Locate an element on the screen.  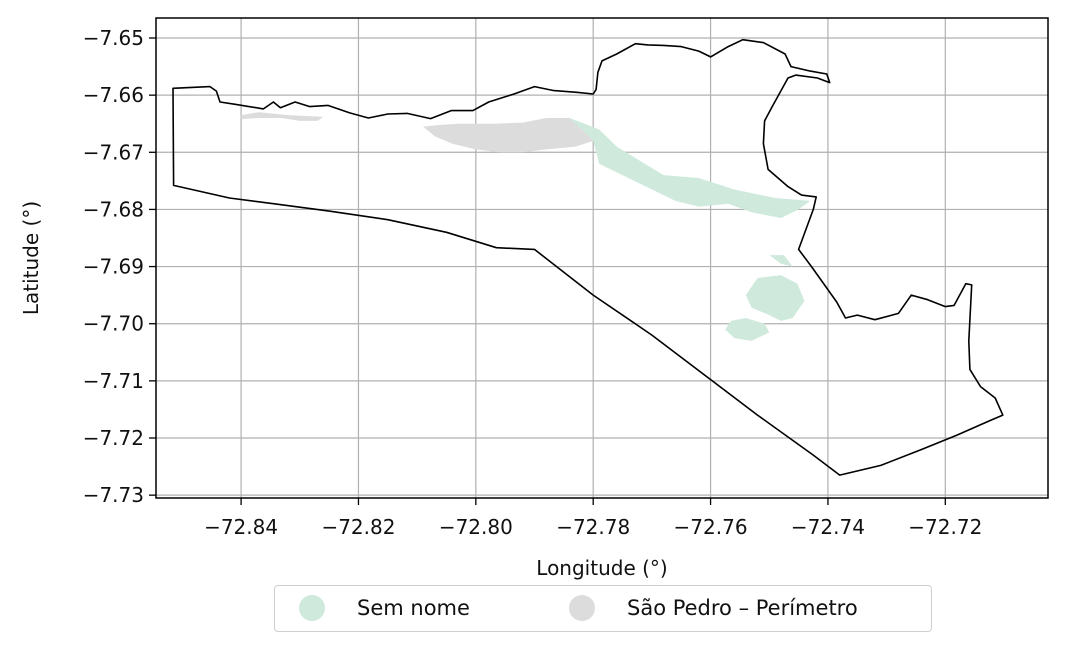
y-tick-label: −7.70 is located at coordinates (113, 324).